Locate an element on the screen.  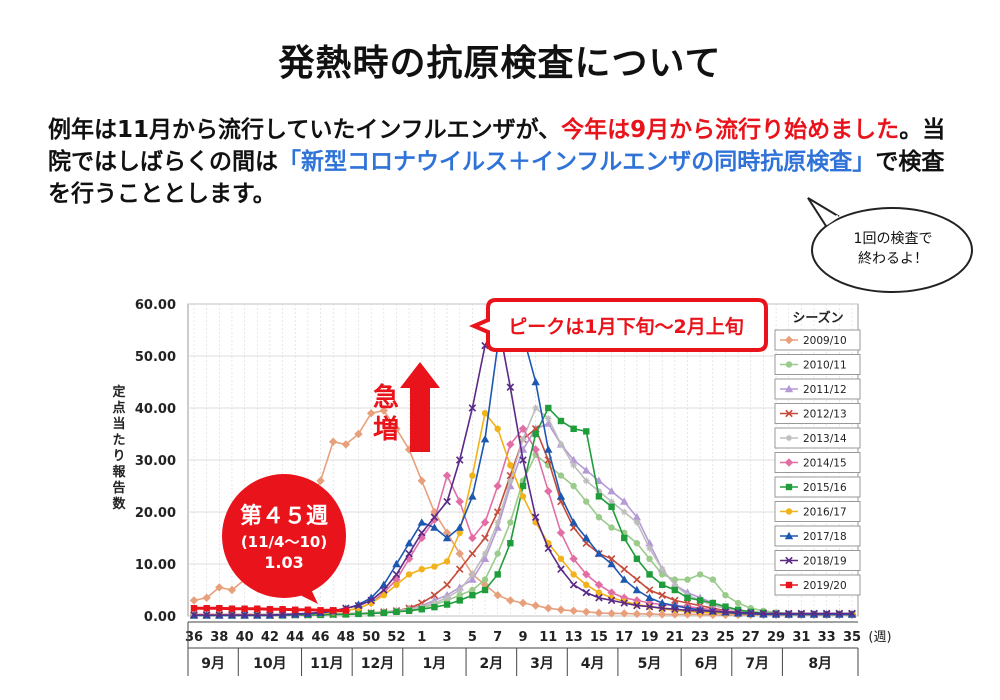
x-tick-label: 42 is located at coordinates (270, 637).